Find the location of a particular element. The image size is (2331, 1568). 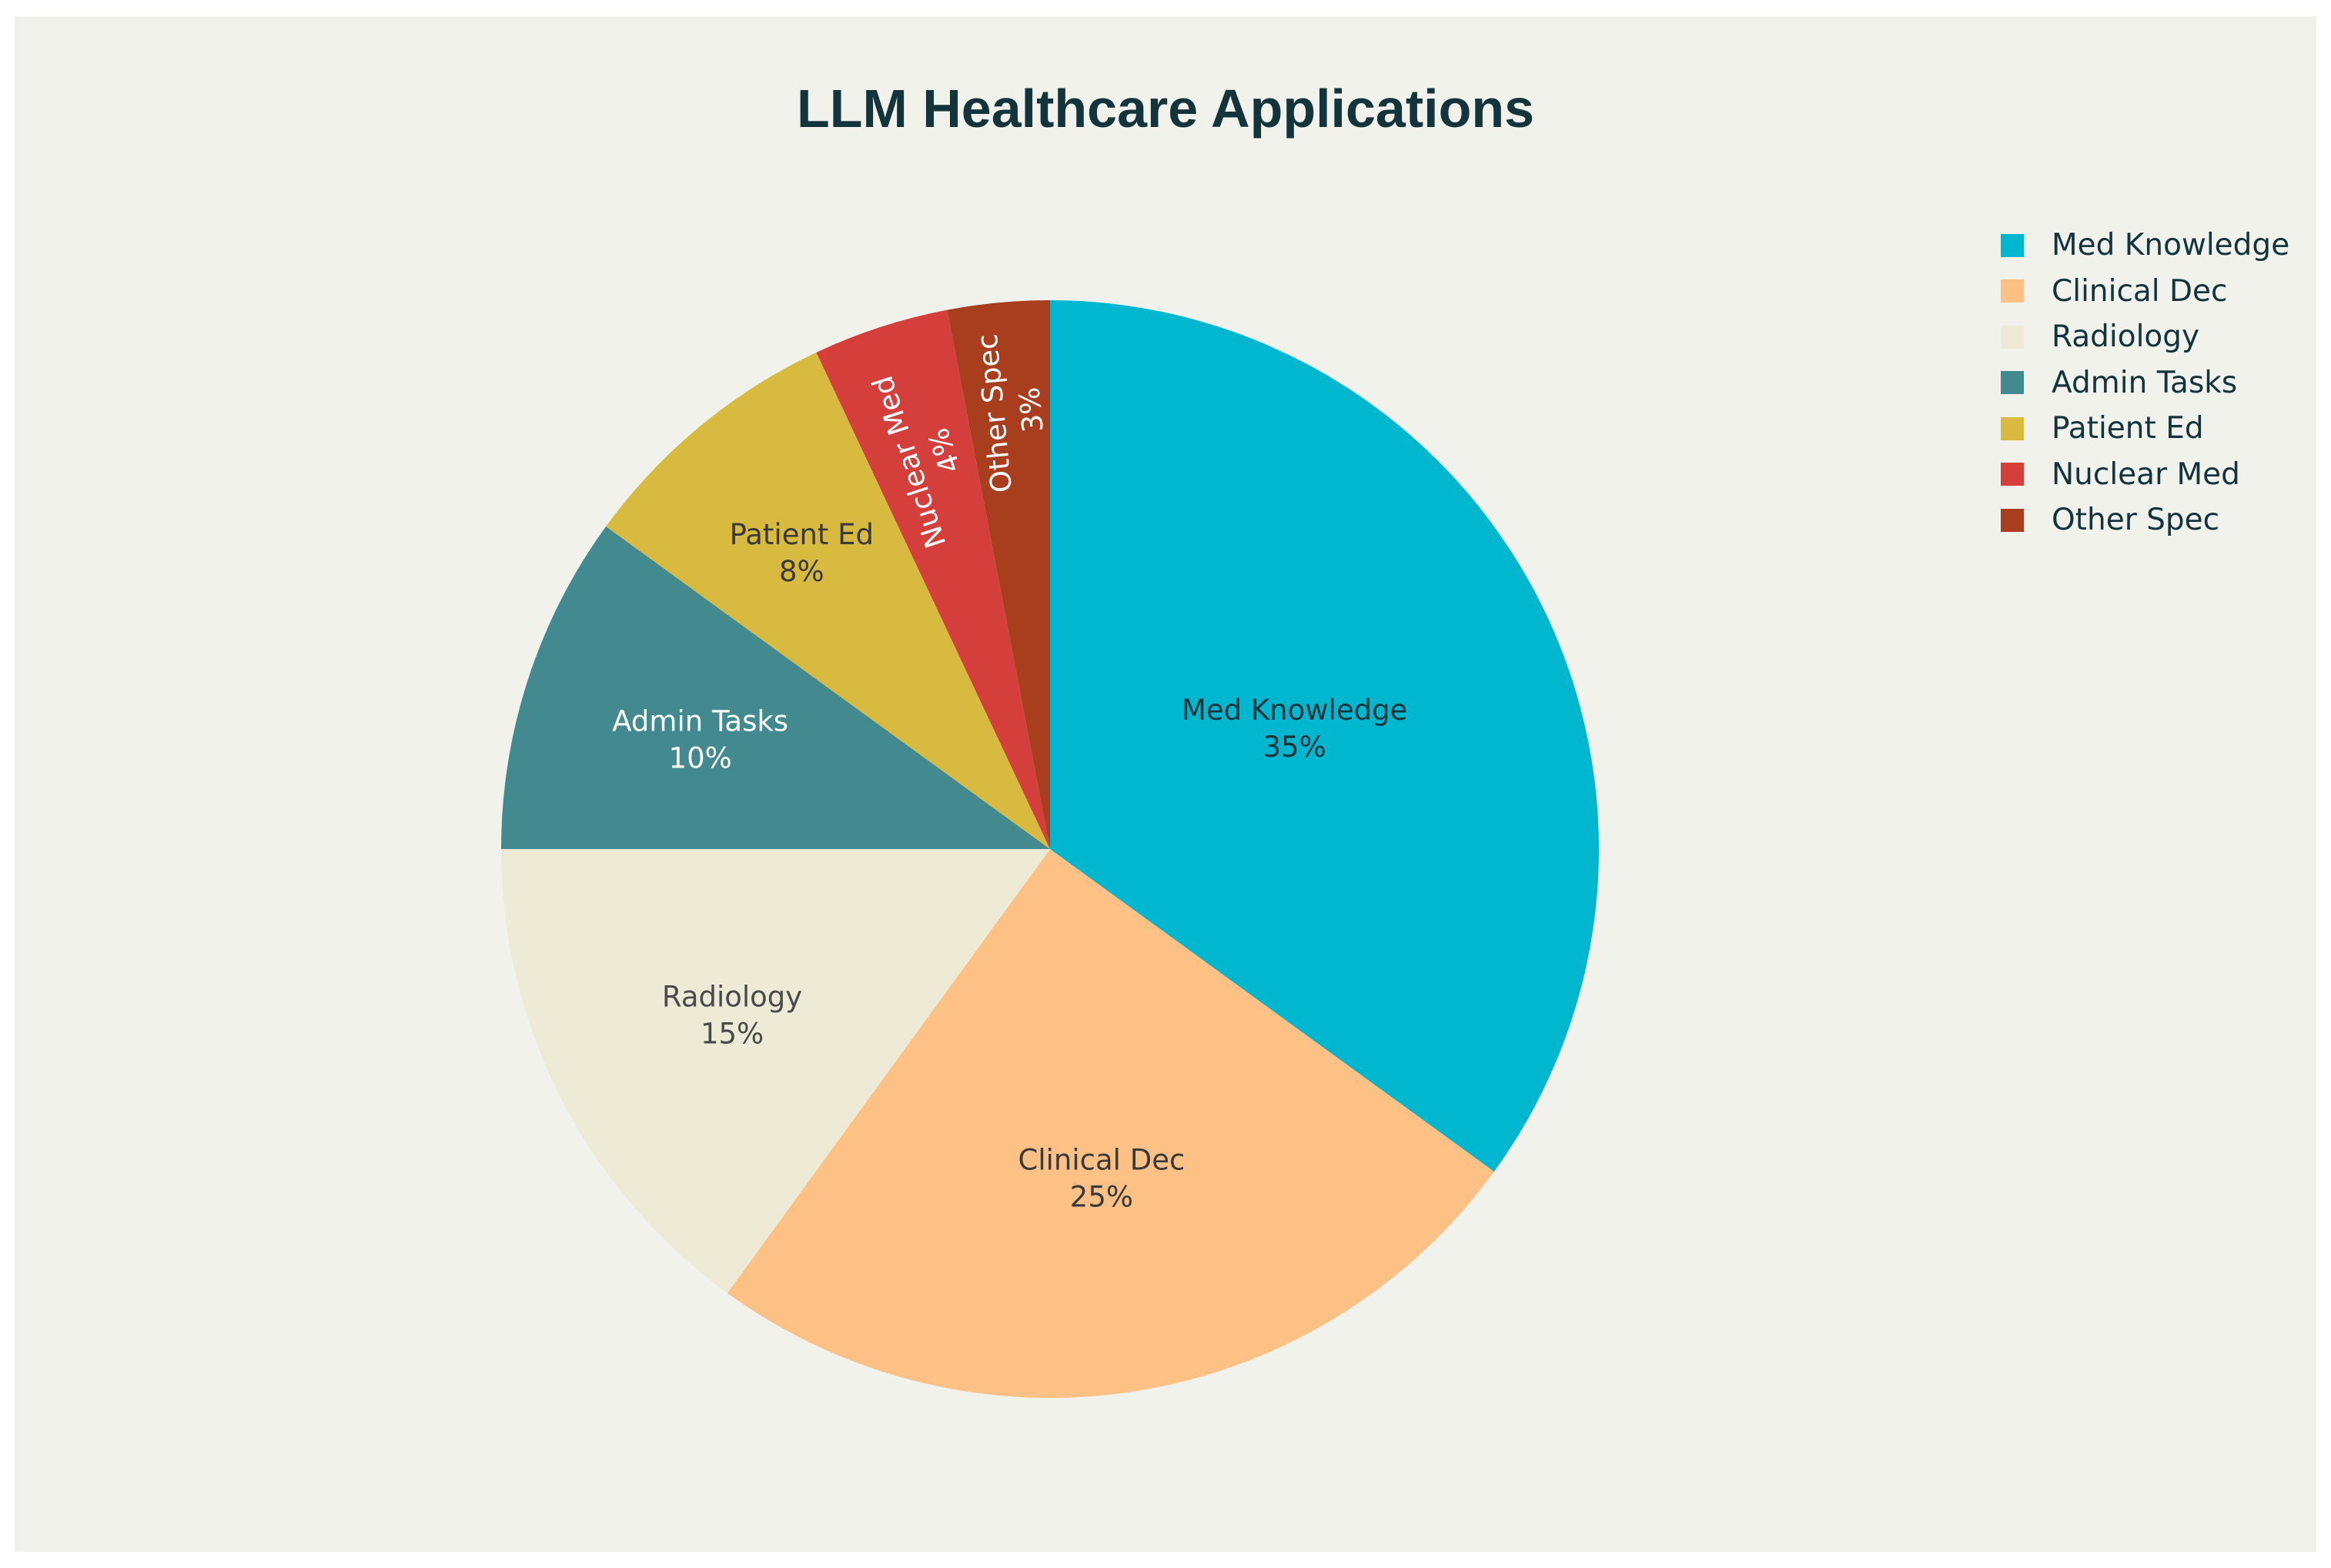

slice-category-label: Patient Ed is located at coordinates (802, 534).